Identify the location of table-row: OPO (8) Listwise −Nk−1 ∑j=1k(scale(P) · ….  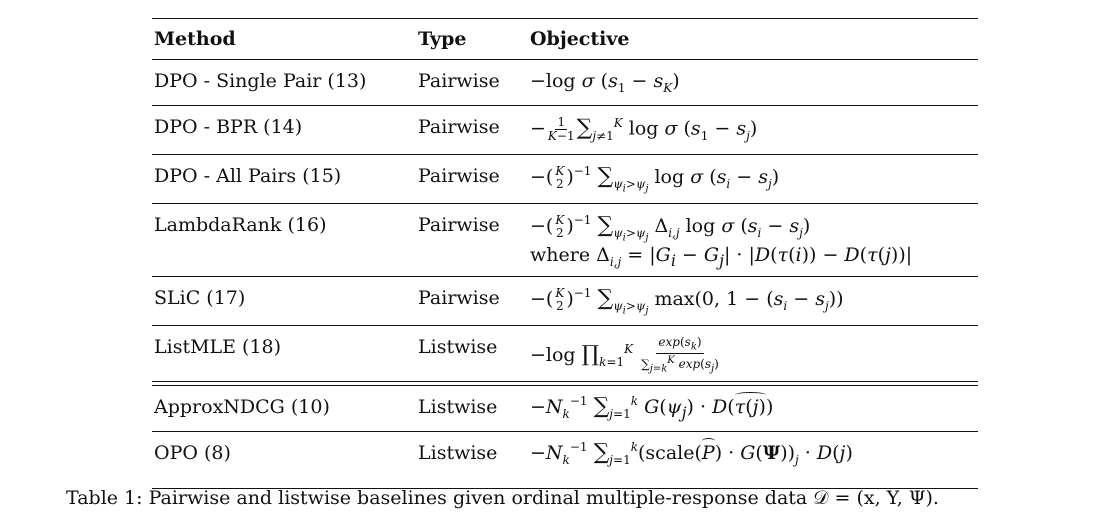
(565, 460).